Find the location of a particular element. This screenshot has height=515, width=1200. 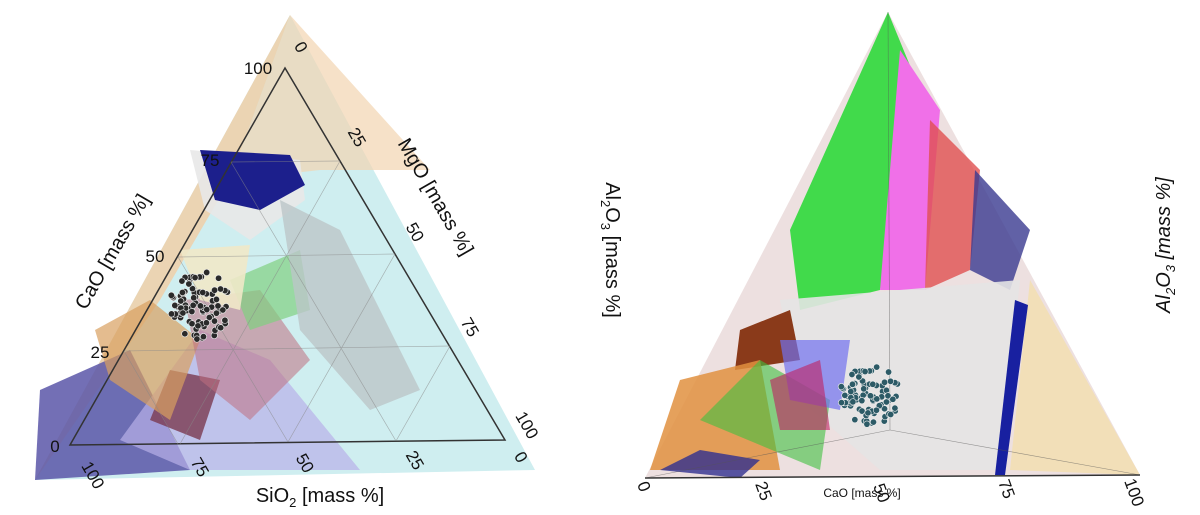

cao-axis-label: CaO [mass %] is located at coordinates (861, 493).